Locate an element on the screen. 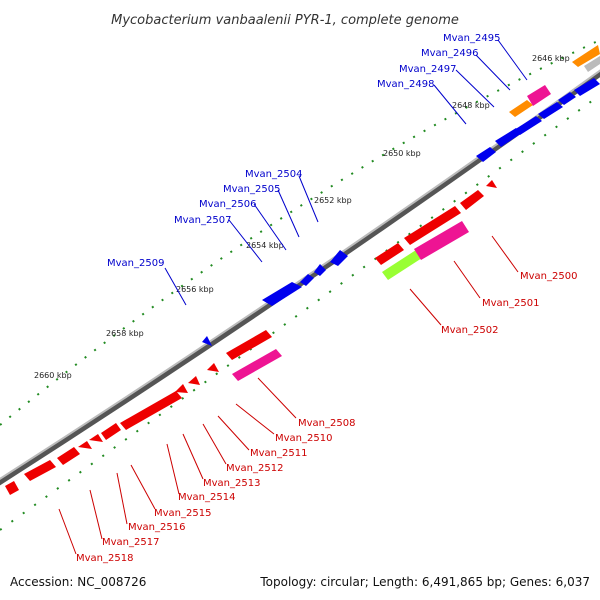  highlighted-genes-center is located at coordinates (350, 301).